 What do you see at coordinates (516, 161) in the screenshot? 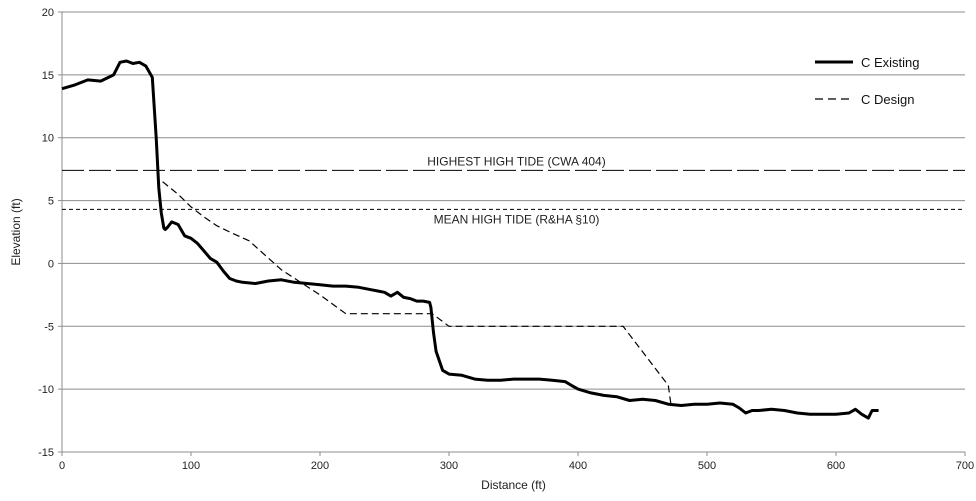
I see `reference-line-label: HIGHEST HIGH TIDE (CWA 404)` at bounding box center [516, 161].